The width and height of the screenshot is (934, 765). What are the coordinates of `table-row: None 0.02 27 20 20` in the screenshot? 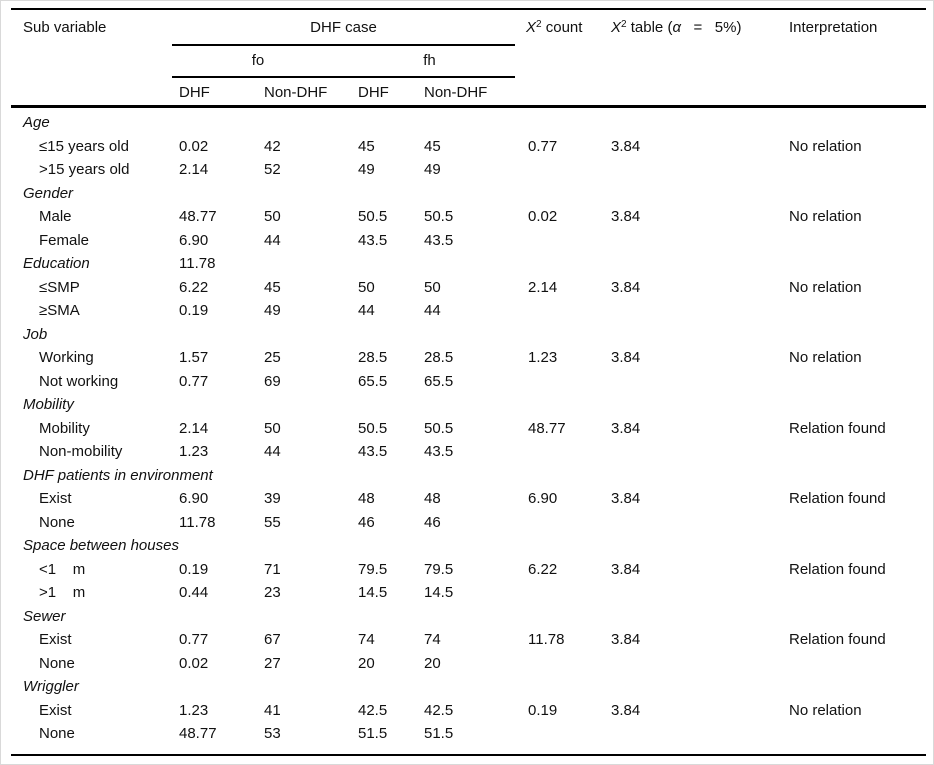 It's located at (467, 664).